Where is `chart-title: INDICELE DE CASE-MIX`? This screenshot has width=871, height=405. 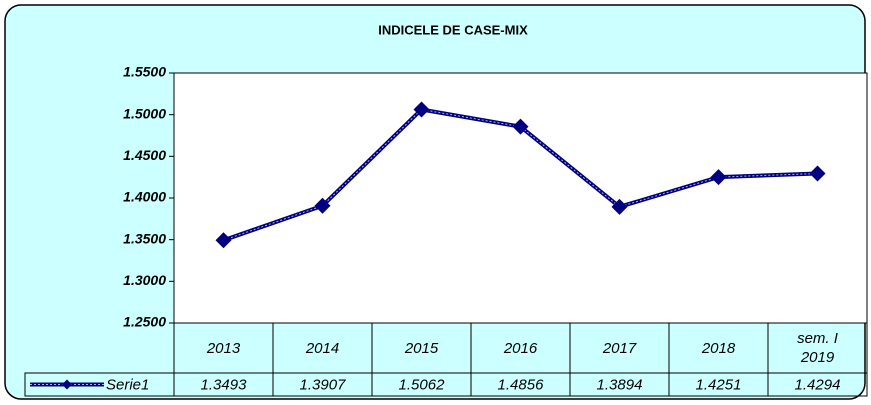 chart-title: INDICELE DE CASE-MIX is located at coordinates (453, 29).